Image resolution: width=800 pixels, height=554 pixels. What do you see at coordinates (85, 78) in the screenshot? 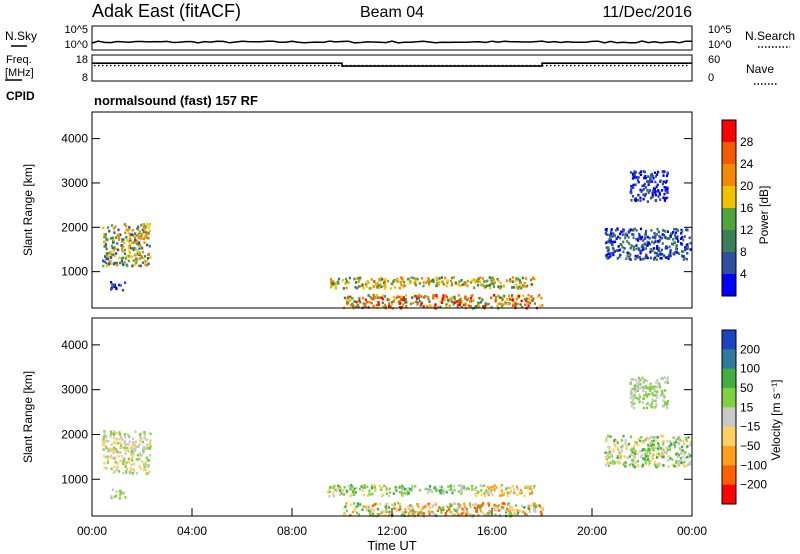
I see `freq-left-tick-bottom: 8` at bounding box center [85, 78].